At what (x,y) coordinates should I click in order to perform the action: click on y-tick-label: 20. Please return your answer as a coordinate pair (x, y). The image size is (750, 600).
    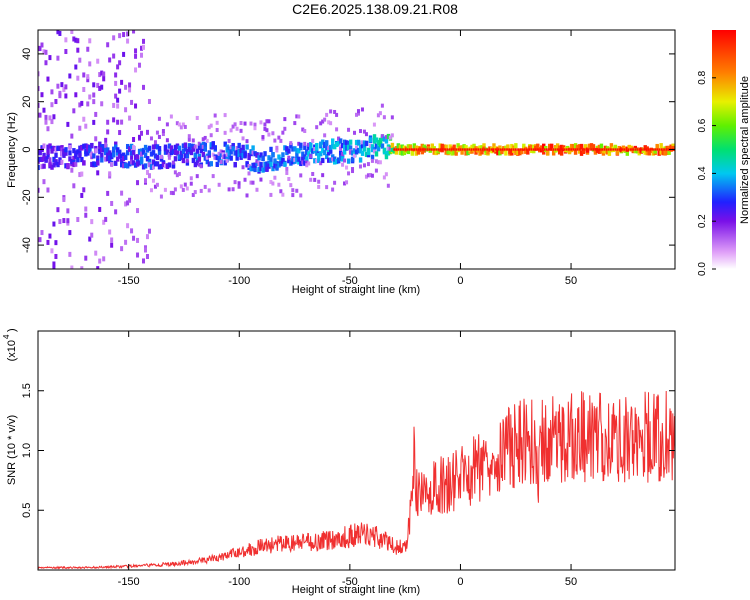
    Looking at the image, I should click on (27, 102).